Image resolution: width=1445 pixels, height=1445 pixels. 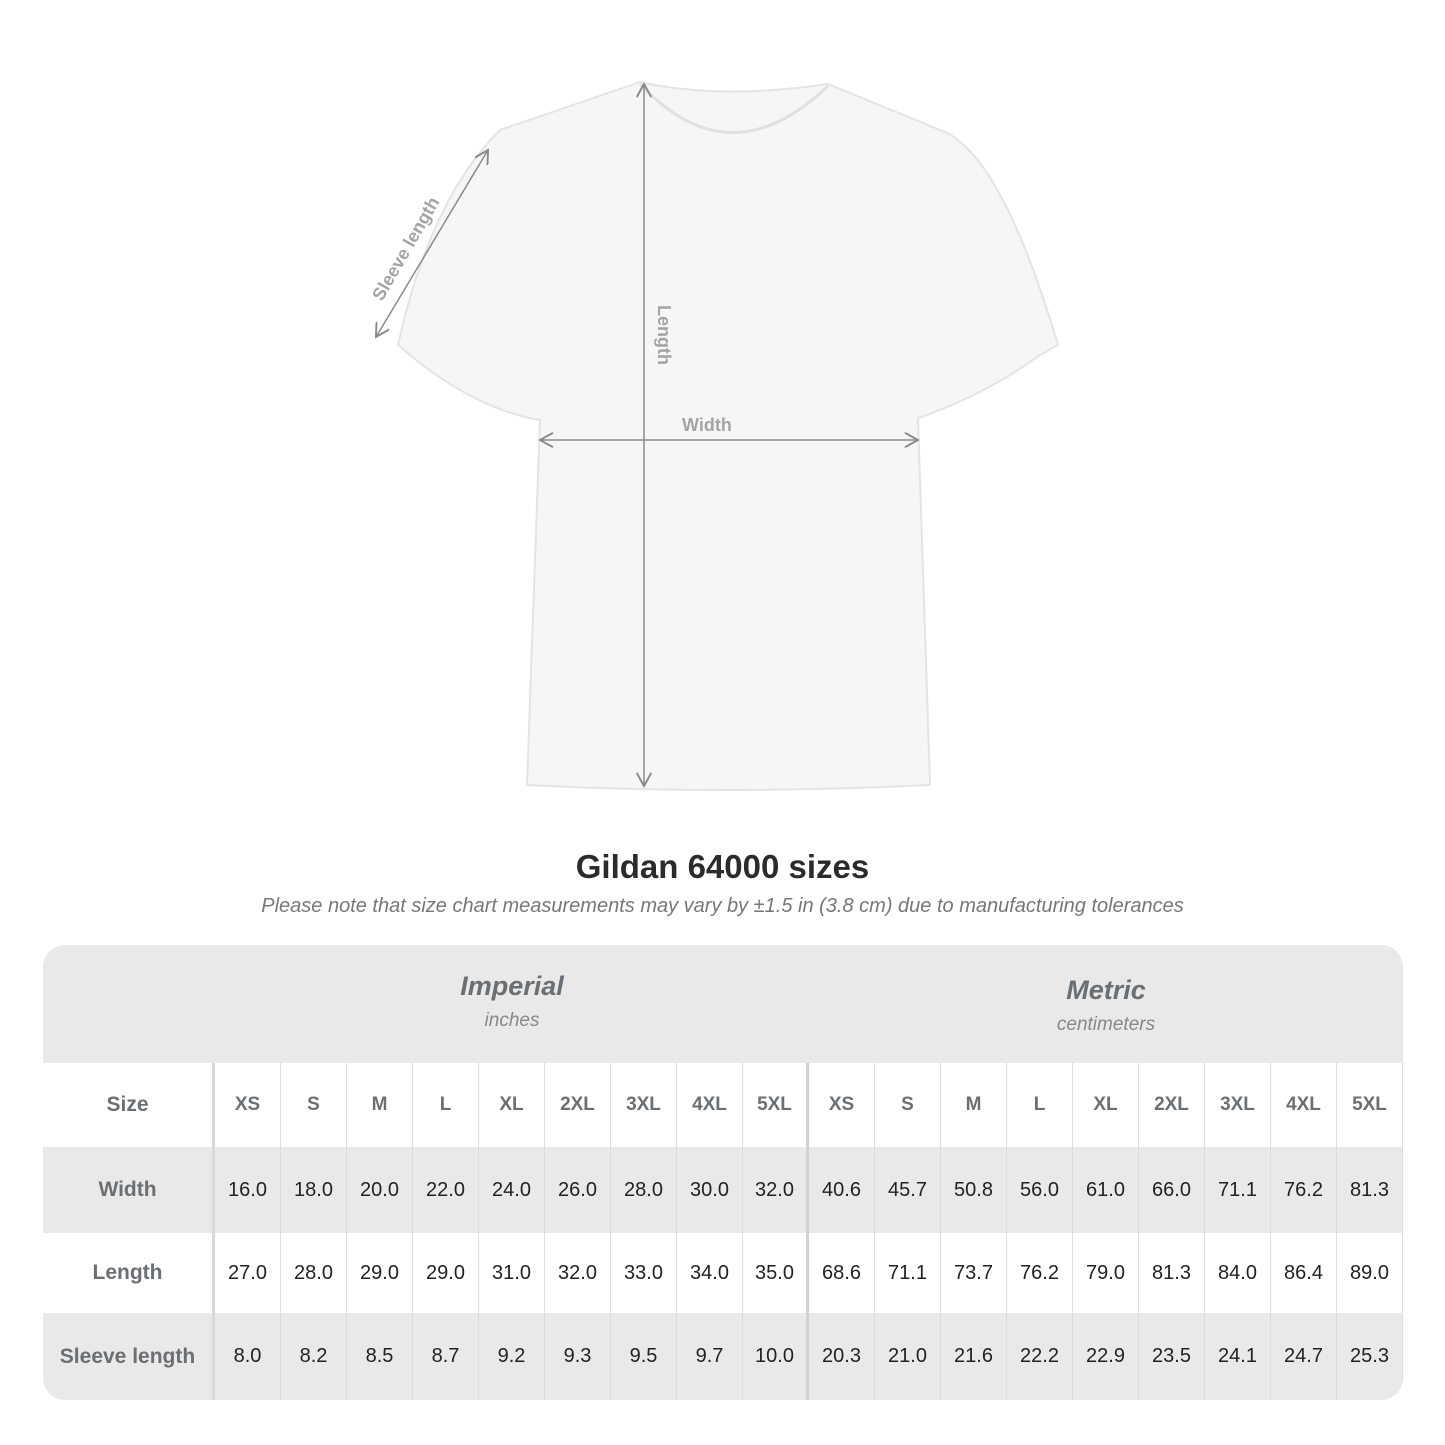 What do you see at coordinates (380, 1356) in the screenshot?
I see `imperial-value-cell: 8.5` at bounding box center [380, 1356].